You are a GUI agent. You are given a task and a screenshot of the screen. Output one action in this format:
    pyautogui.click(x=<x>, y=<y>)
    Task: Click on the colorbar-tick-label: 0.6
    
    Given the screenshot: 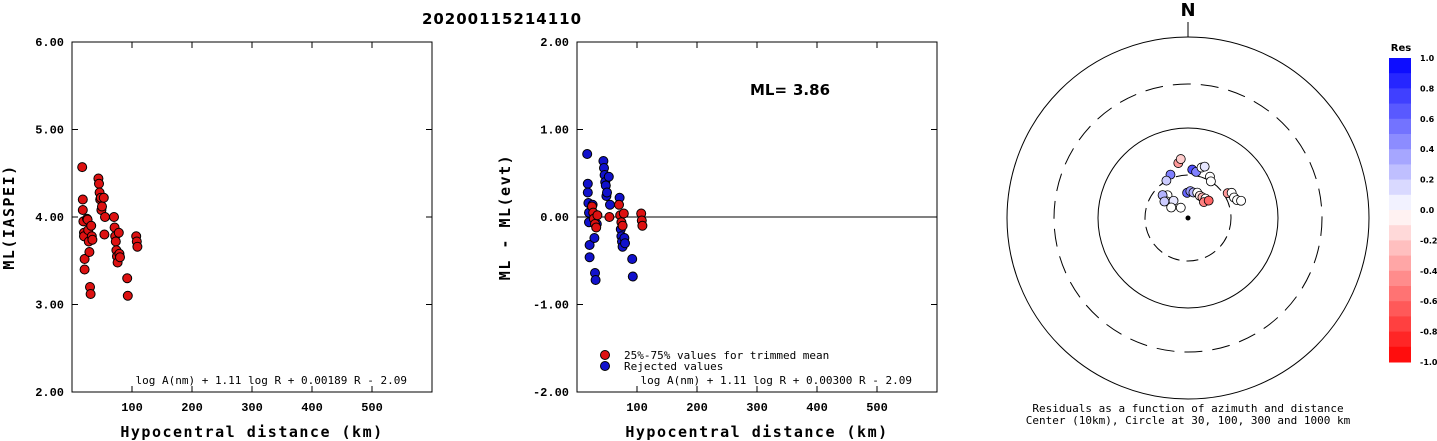 What is the action you would take?
    pyautogui.click(x=1427, y=119)
    